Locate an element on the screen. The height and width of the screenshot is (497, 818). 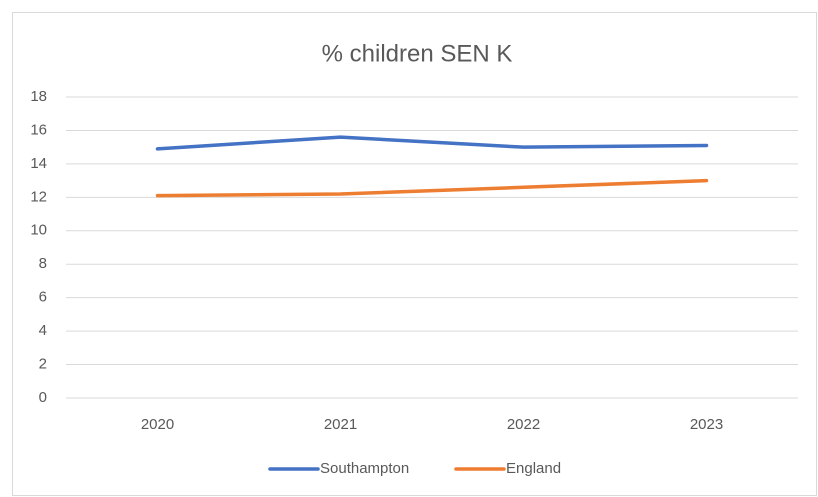
y-tick-label: 8 is located at coordinates (43, 263).